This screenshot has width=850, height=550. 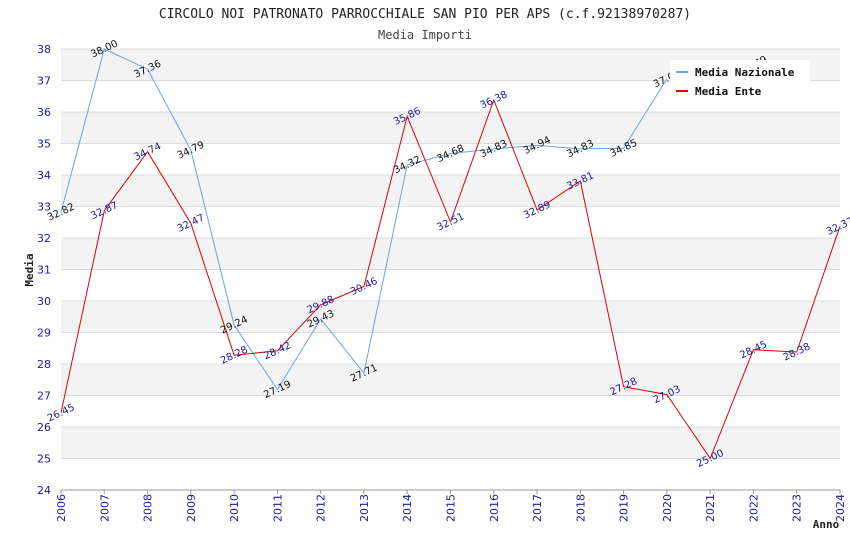 What do you see at coordinates (44, 207) in the screenshot?
I see `y-tick-label: 33` at bounding box center [44, 207].